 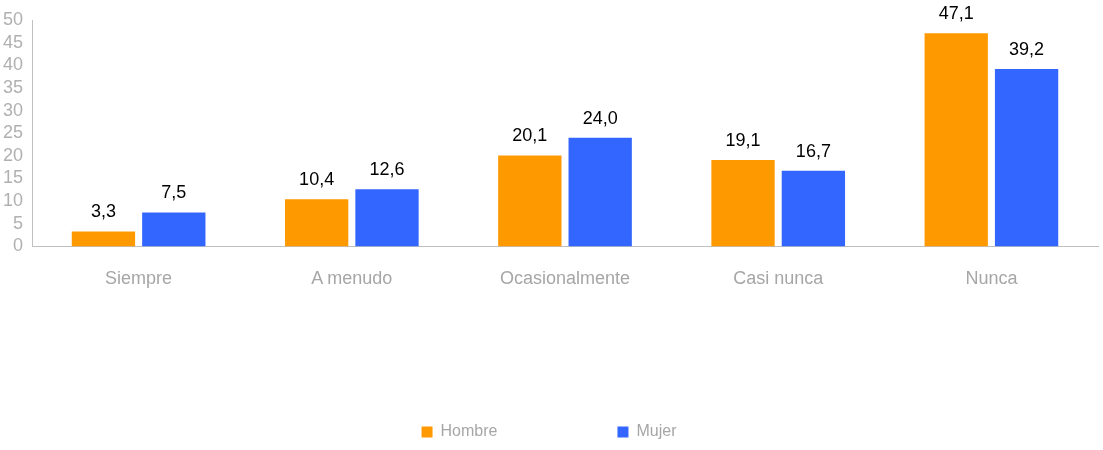 What do you see at coordinates (387, 169) in the screenshot?
I see `data-label: 12,6` at bounding box center [387, 169].